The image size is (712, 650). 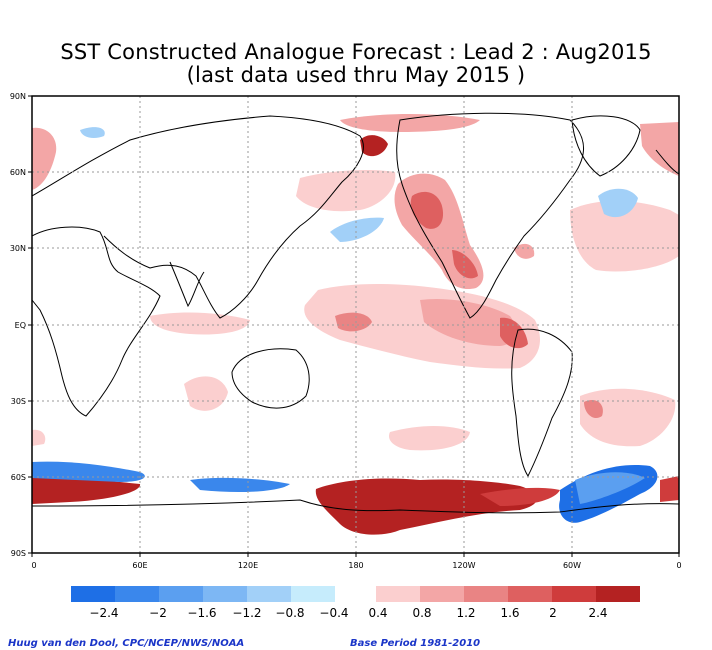 What do you see at coordinates (18, 248) in the screenshot?
I see `lat-label-30n: 30N` at bounding box center [18, 248].